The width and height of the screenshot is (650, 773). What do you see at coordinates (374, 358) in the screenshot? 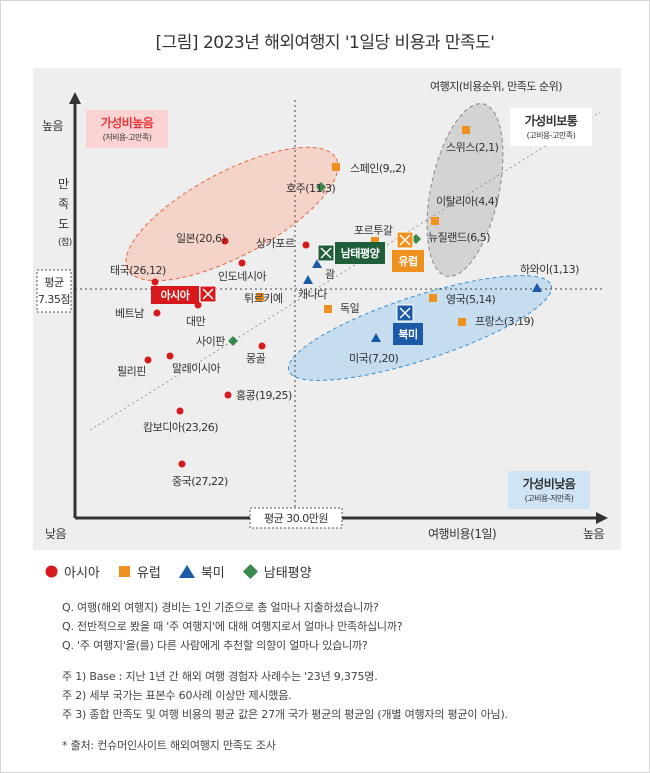
I see `data-point-label: 미국(7,20)` at bounding box center [374, 358].